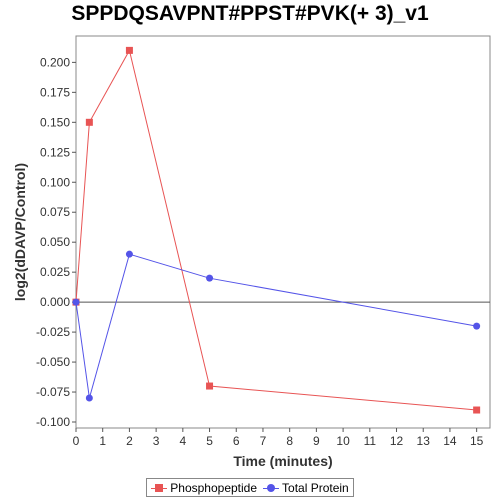 The image size is (500, 500). I want to click on y-tick-label: -0.025, so click(53, 332).